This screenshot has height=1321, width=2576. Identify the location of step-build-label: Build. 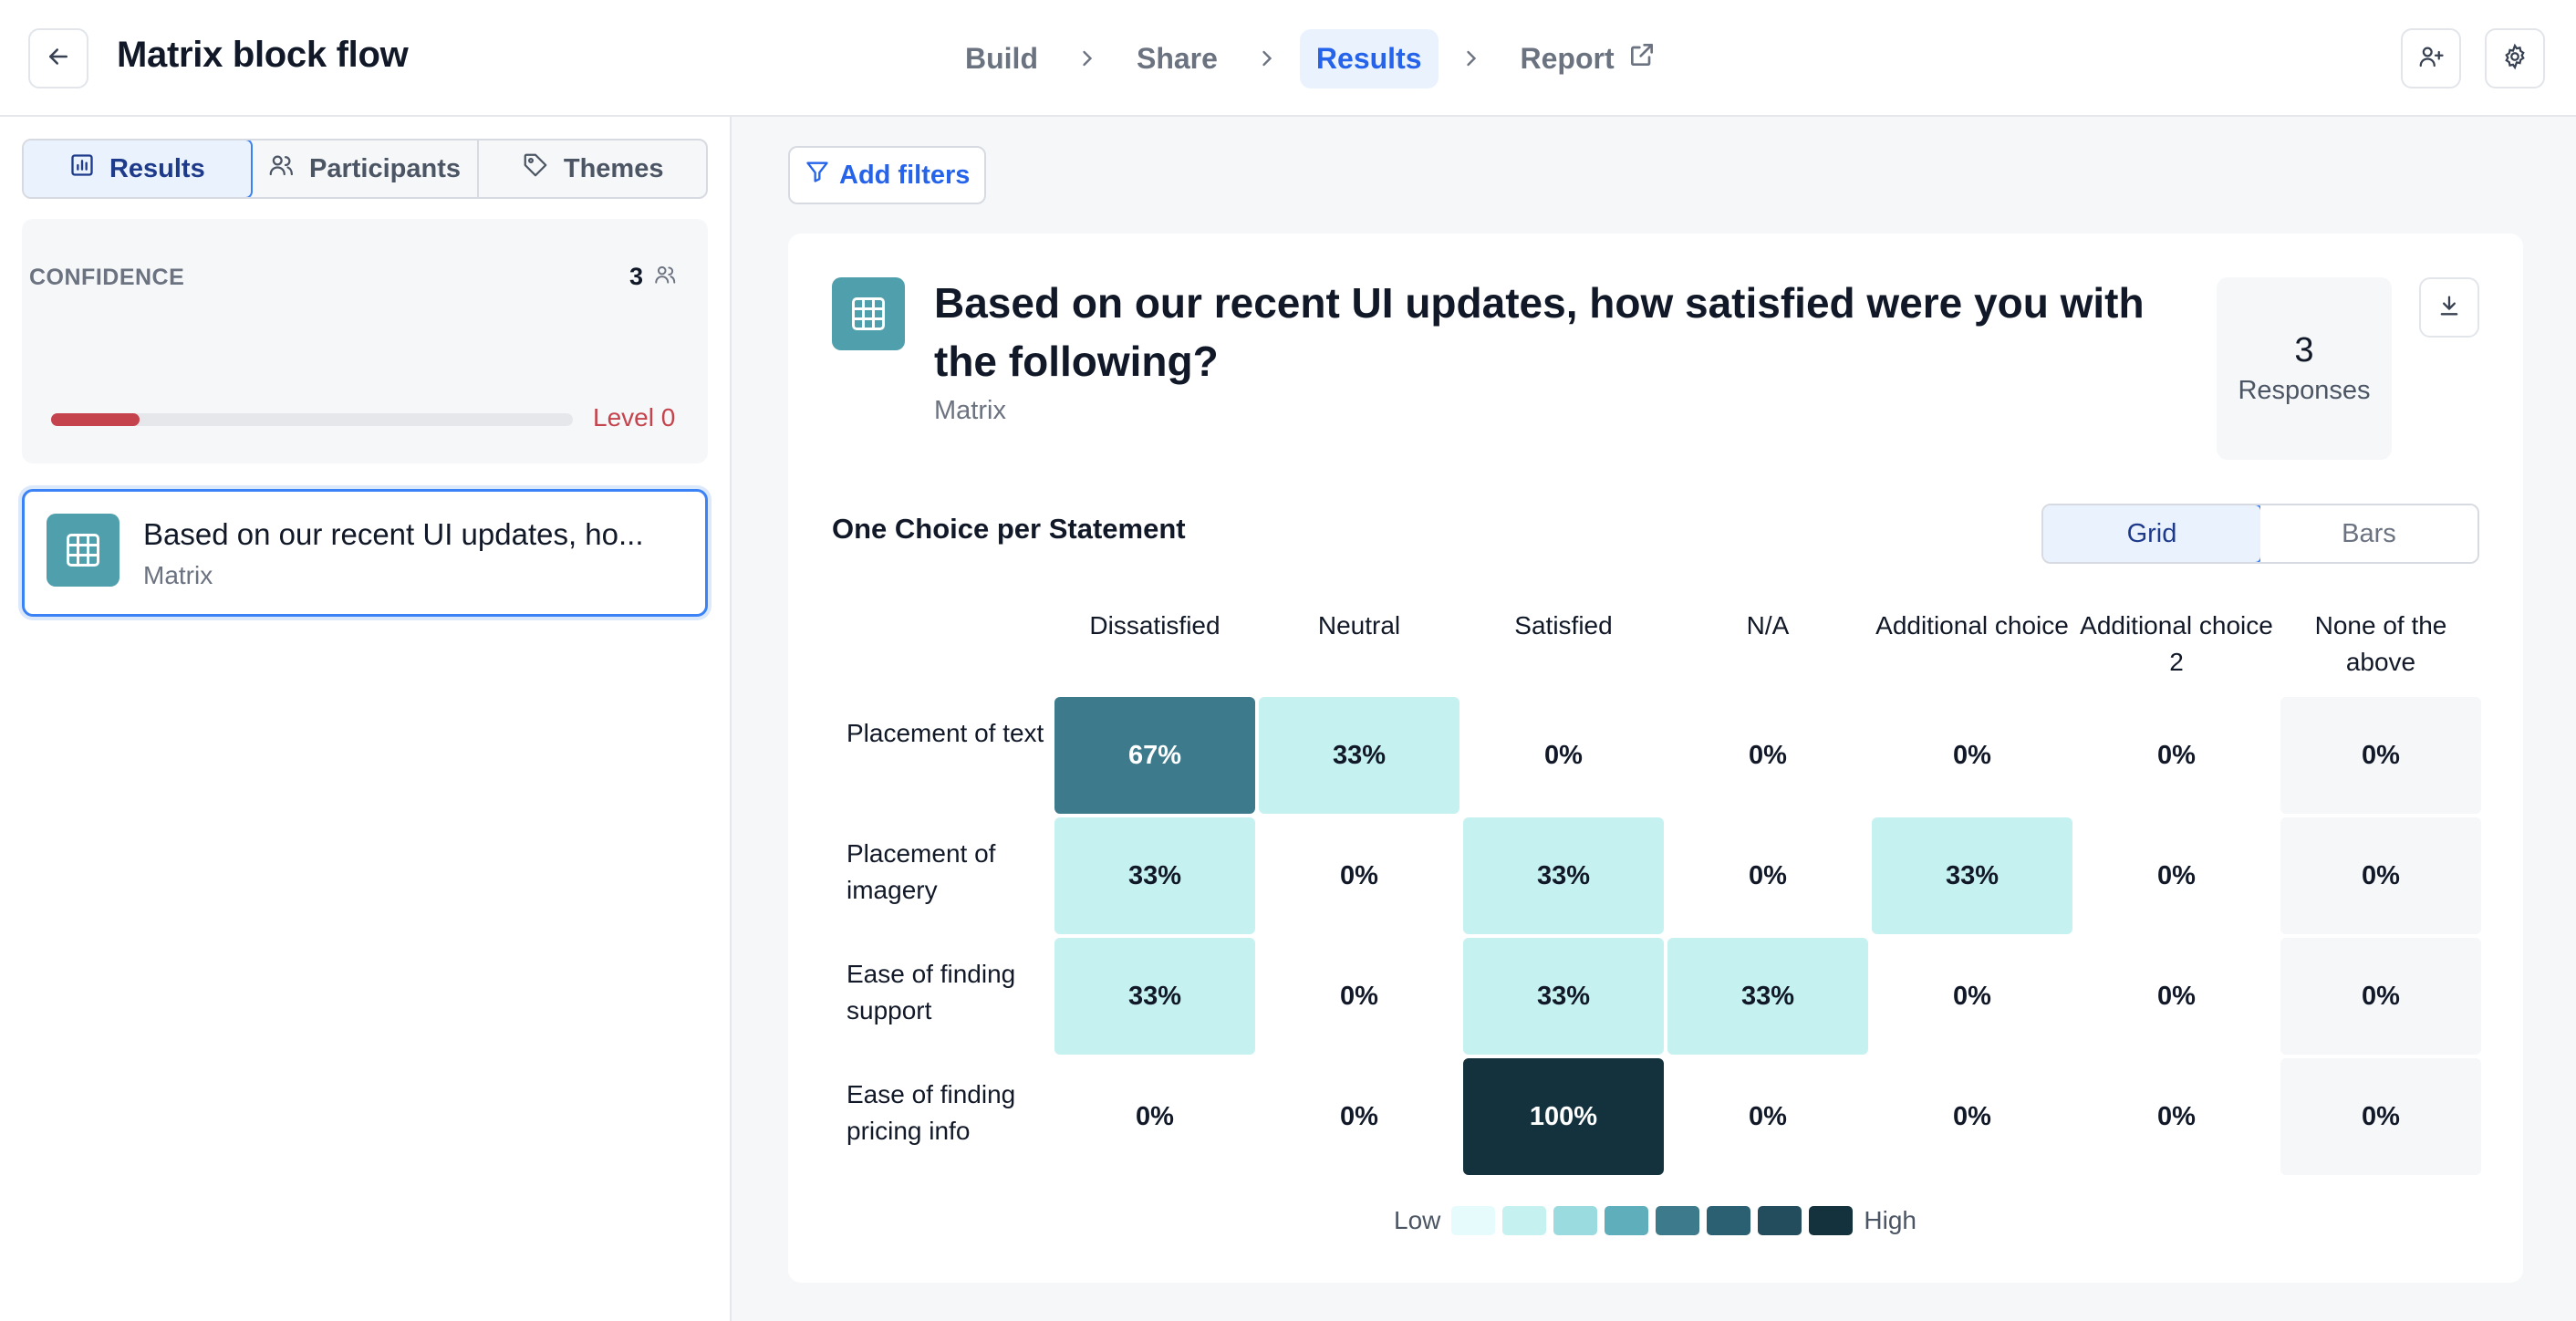
(1001, 58).